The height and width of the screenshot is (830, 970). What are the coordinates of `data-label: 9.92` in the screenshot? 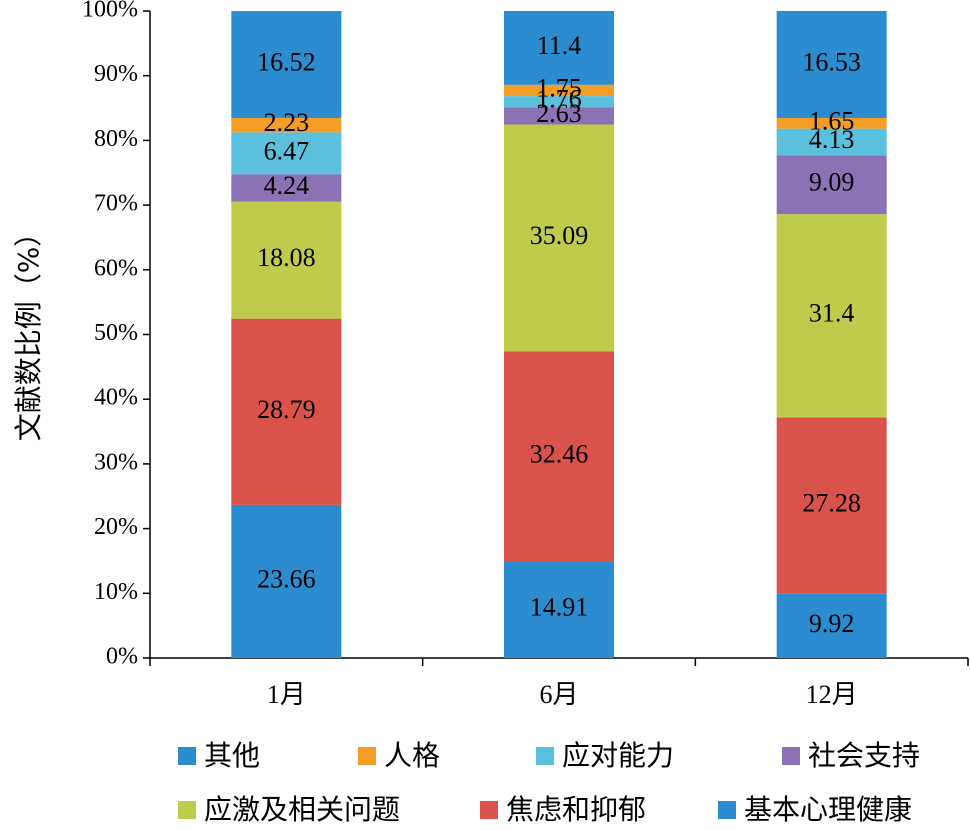 It's located at (832, 623).